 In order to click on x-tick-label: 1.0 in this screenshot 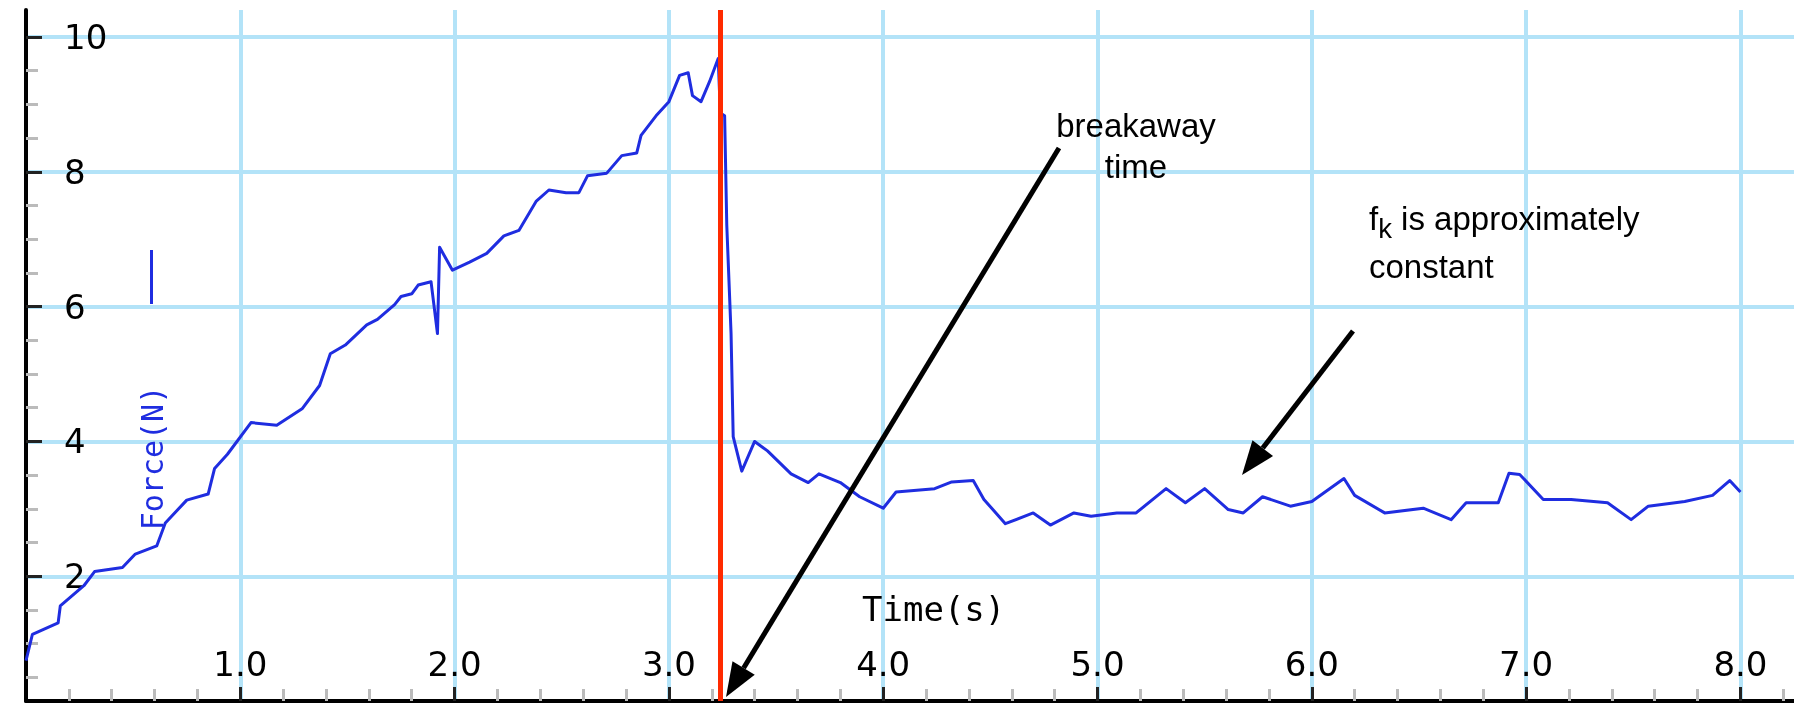, I will do `click(240, 664)`.